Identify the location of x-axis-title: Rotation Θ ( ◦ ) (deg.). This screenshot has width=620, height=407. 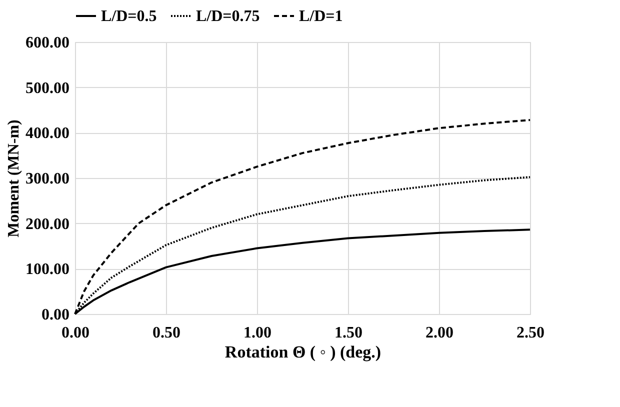
(303, 352).